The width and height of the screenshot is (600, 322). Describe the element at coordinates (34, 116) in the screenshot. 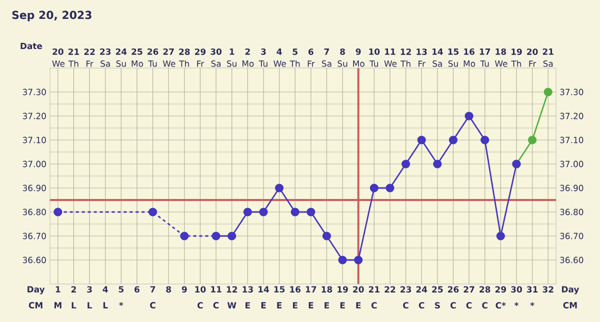

I see `y-tick-label: 37.20` at that location.